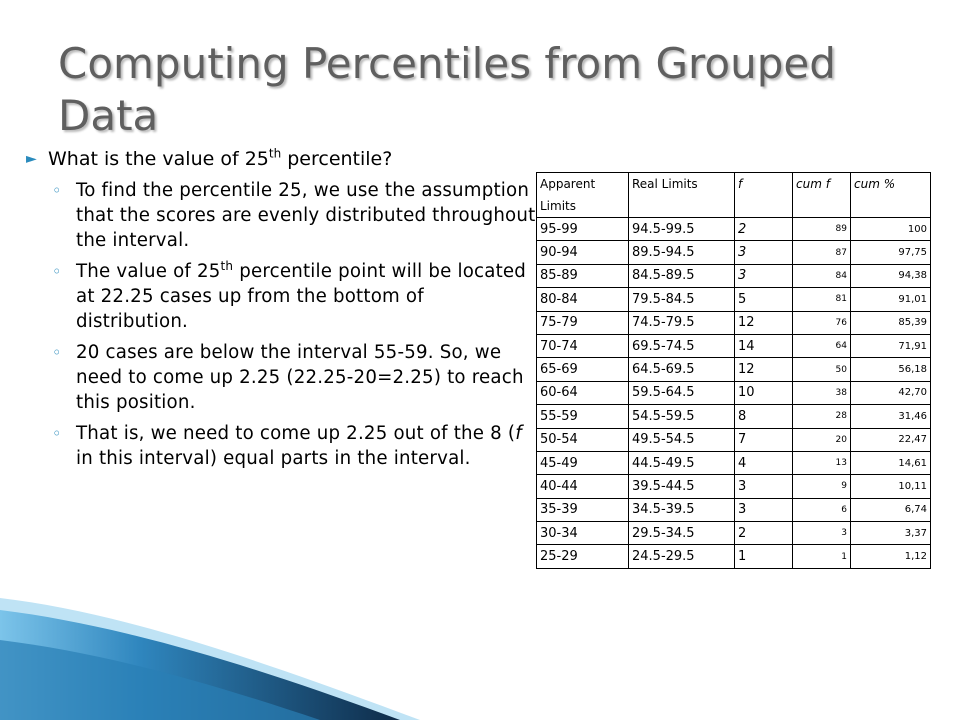 The width and height of the screenshot is (960, 720). I want to click on cell-cum-percent: 6,74, so click(890, 510).